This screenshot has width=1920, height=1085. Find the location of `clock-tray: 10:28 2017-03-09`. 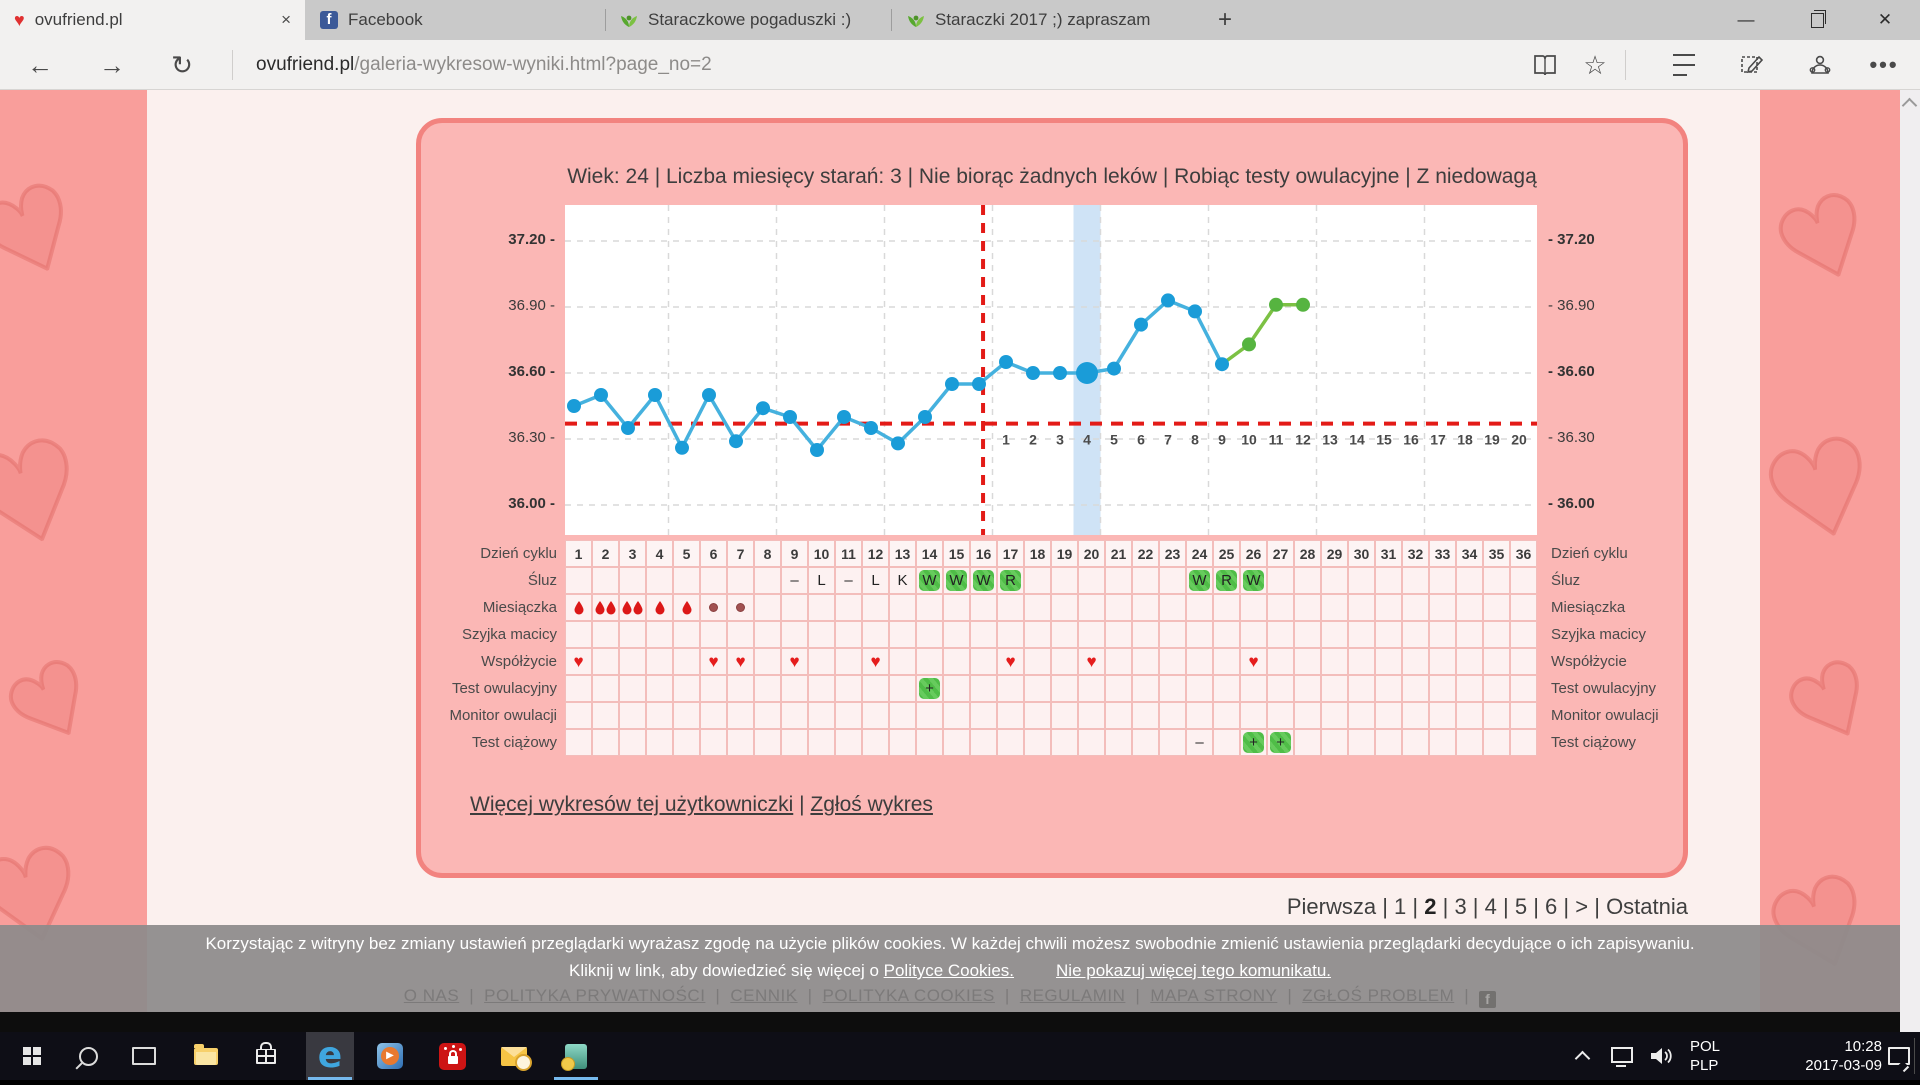

clock-tray: 10:28 2017-03-09 is located at coordinates (1817, 1058).